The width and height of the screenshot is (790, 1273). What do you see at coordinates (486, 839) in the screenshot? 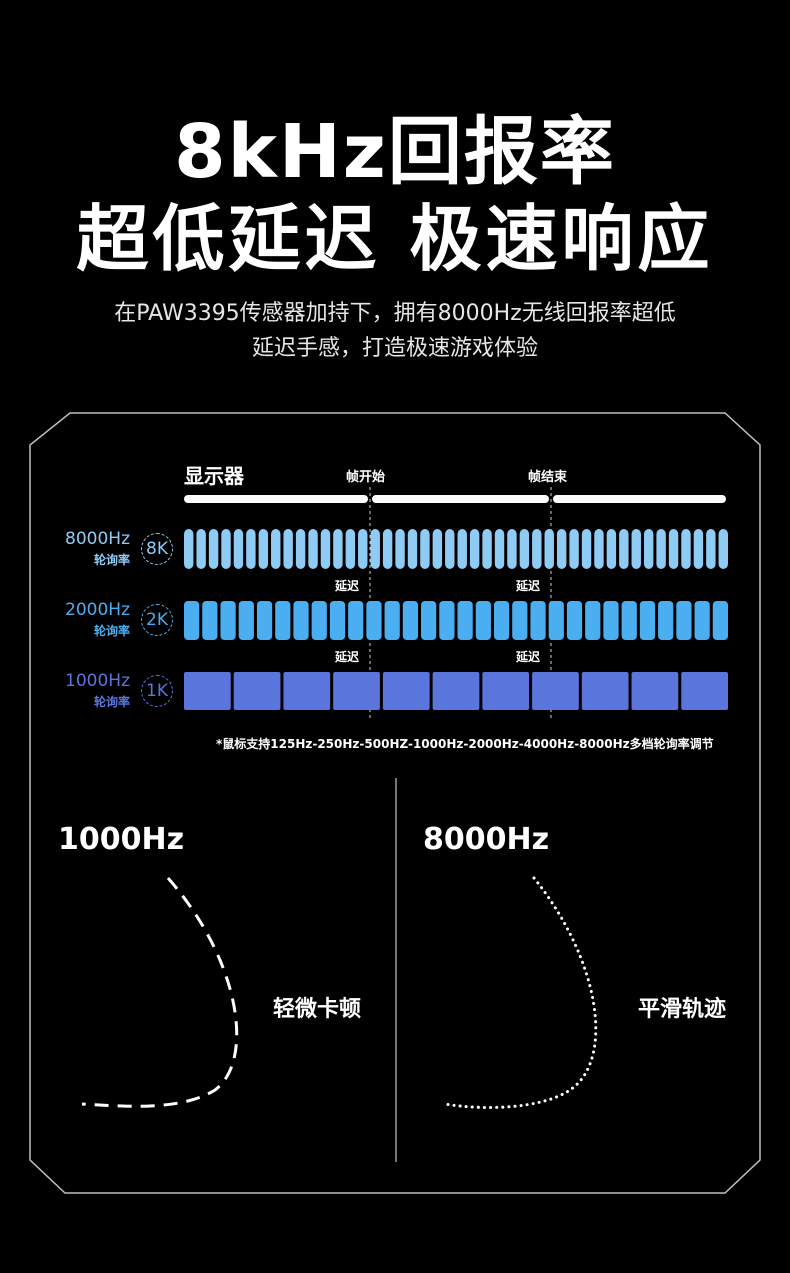
I see `compare-right-rate: 8000Hz` at bounding box center [486, 839].